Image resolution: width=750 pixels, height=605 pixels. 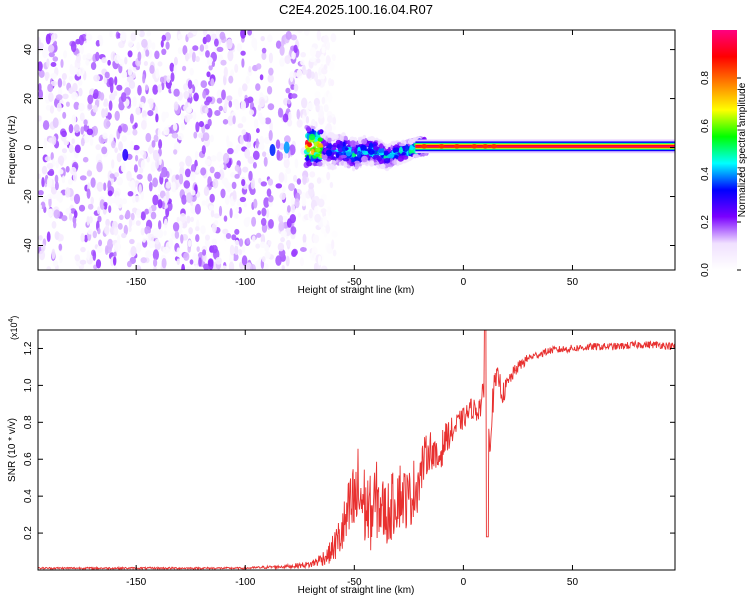 I want to click on signal-band, so click(x=398, y=148).